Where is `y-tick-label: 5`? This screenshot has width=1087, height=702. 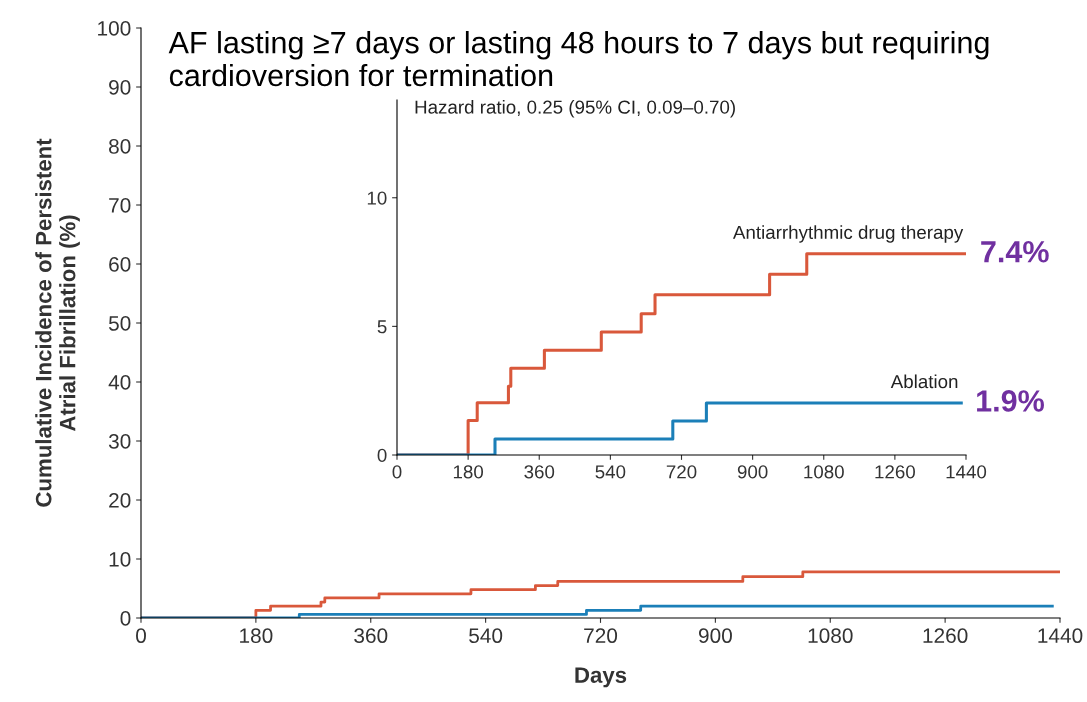 y-tick-label: 5 is located at coordinates (382, 327).